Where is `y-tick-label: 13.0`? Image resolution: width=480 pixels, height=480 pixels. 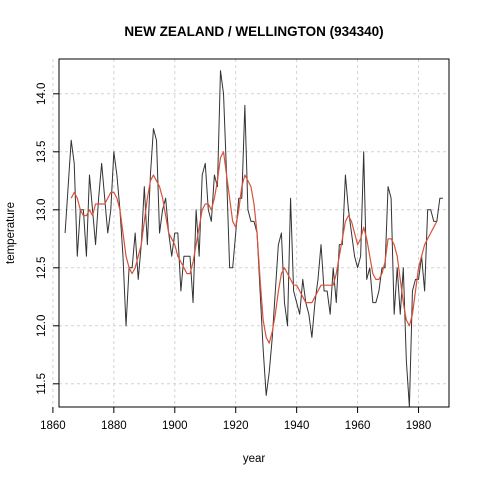
y-tick-label: 13.0 is located at coordinates (42, 210).